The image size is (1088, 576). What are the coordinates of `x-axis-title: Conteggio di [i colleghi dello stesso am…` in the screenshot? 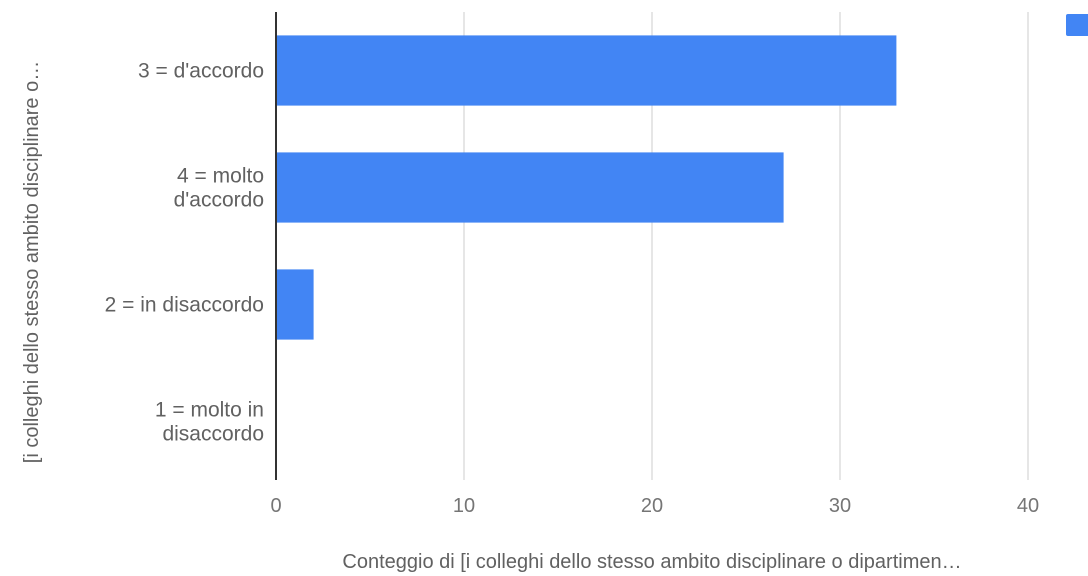 It's located at (651, 562).